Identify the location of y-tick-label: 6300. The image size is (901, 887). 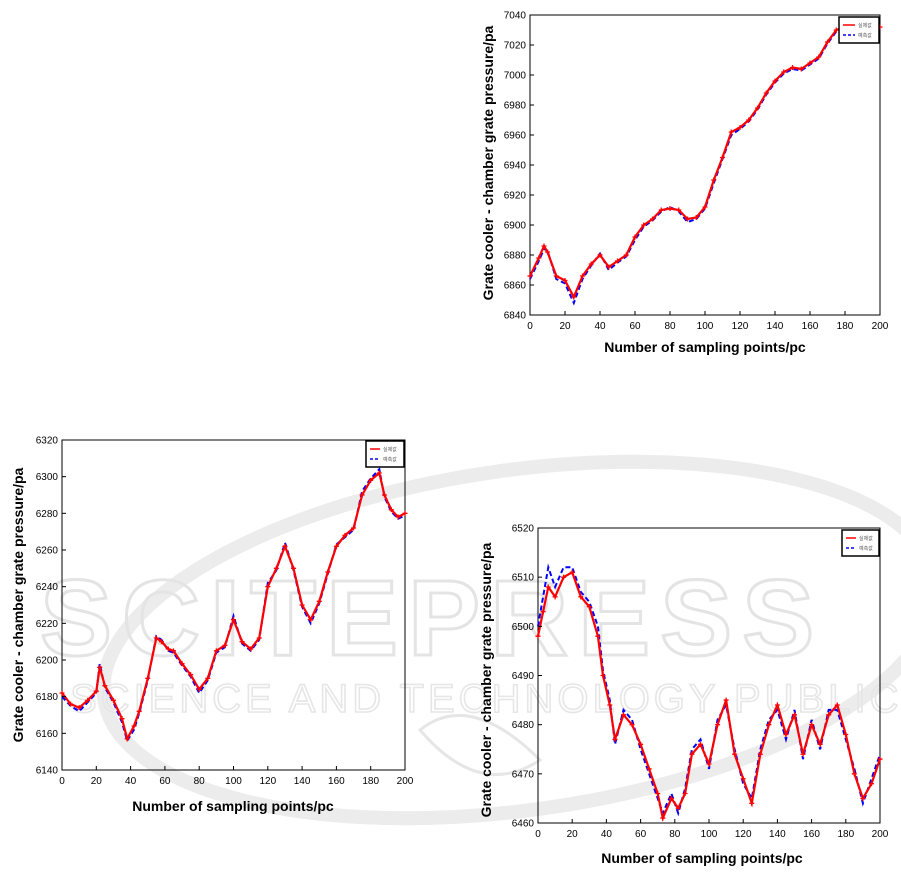
(47, 477).